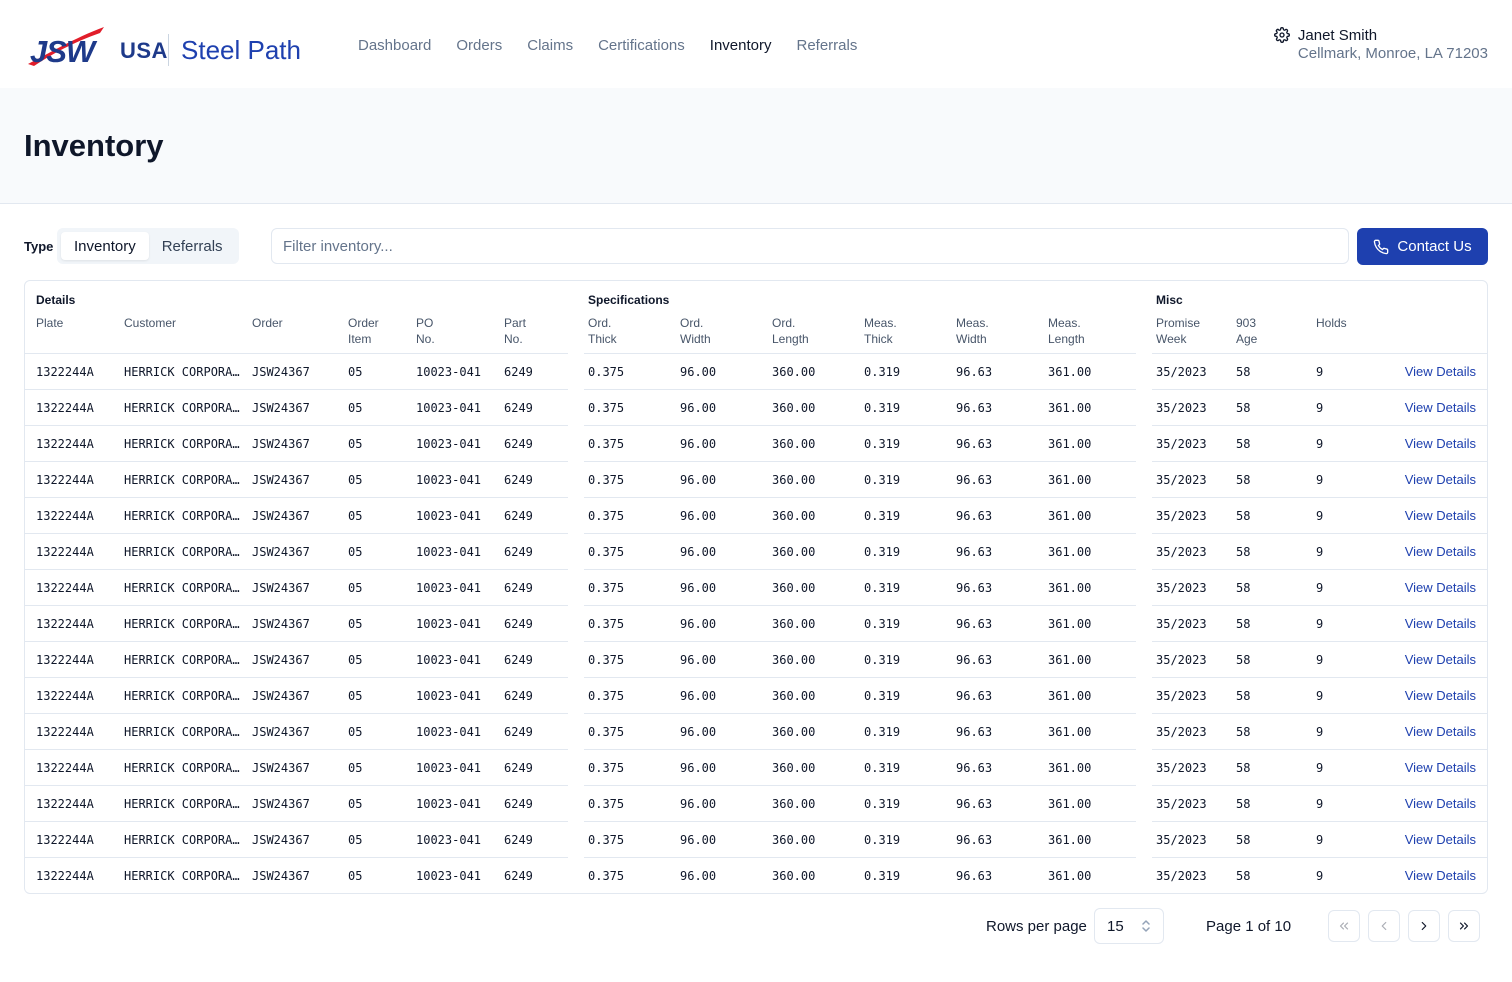 This screenshot has width=1512, height=982. Describe the element at coordinates (1066, 331) in the screenshot. I see `col-header-meas-length: Meas. Length` at that location.